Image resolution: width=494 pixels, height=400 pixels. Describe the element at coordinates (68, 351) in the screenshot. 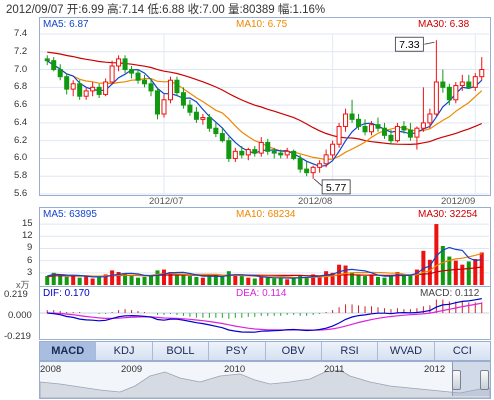

I see `tab-macd: MACD` at that location.